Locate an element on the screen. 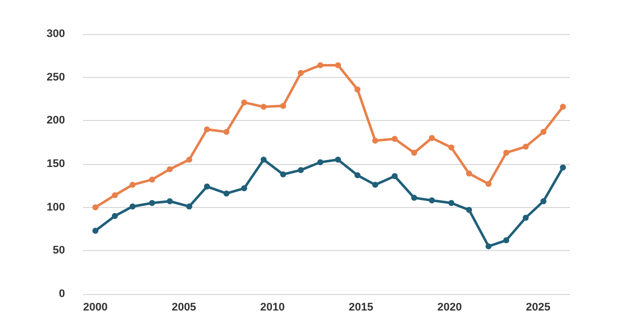 This screenshot has width=630, height=320. x-tick-label: 2025 is located at coordinates (538, 308).